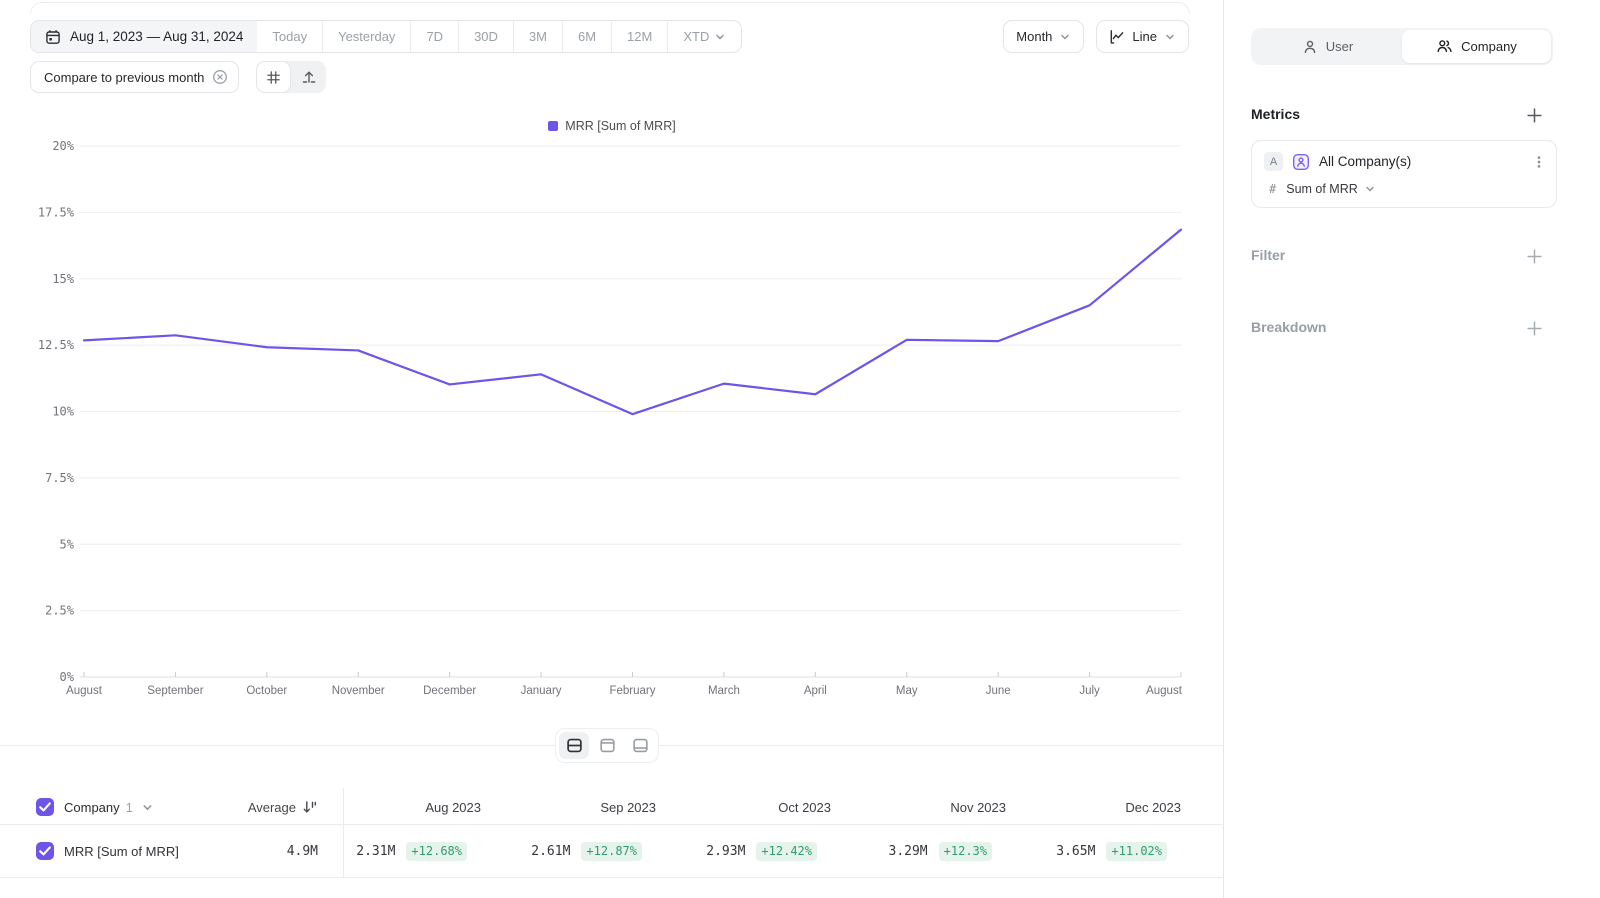 Image resolution: width=1600 pixels, height=898 pixels. I want to click on layout-top-icon, so click(607, 745).